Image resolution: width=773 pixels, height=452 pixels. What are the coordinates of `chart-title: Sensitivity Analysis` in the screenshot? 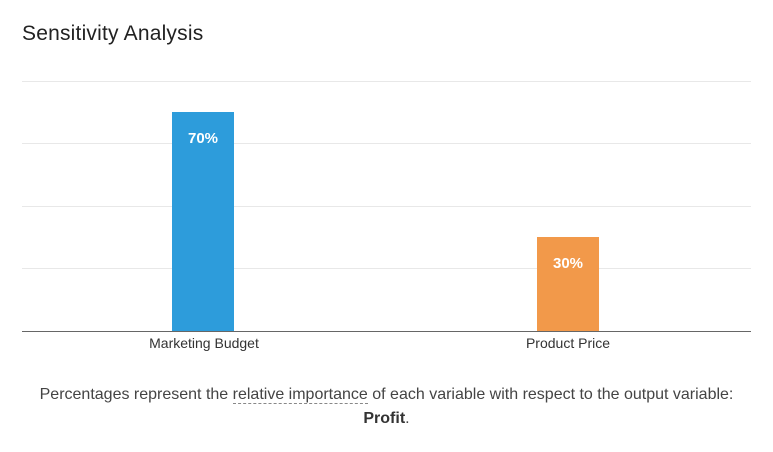 It's located at (113, 33).